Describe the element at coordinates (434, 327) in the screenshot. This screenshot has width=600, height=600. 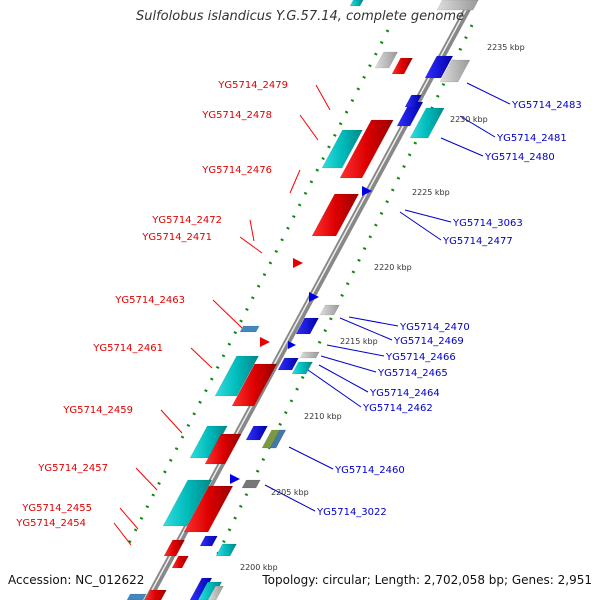
I see `gene-label-right: YG5714_2470` at that location.